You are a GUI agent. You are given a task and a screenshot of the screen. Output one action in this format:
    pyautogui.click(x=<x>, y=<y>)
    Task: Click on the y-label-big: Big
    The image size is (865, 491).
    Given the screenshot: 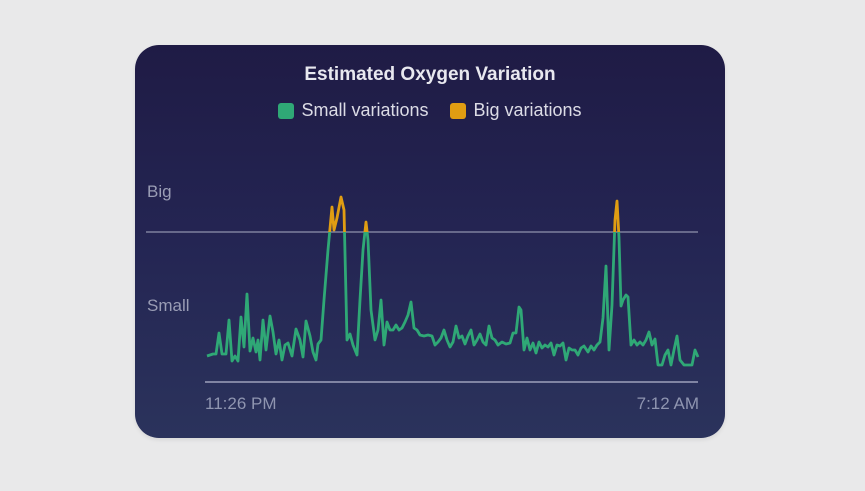 What is the action you would take?
    pyautogui.click(x=159, y=191)
    